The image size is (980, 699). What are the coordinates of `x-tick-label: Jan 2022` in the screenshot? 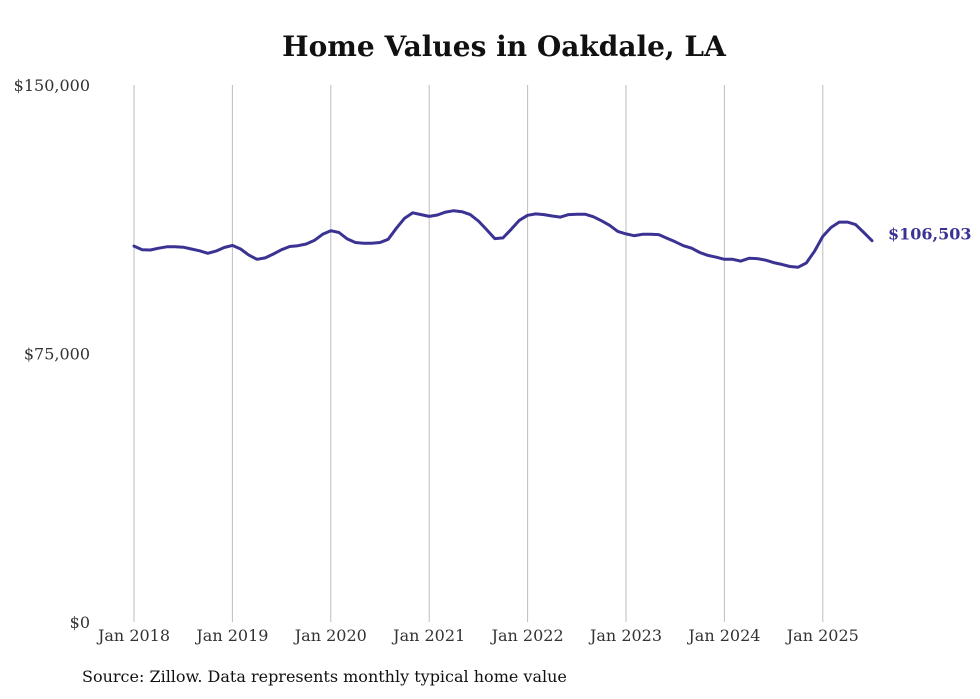 It's located at (527, 635).